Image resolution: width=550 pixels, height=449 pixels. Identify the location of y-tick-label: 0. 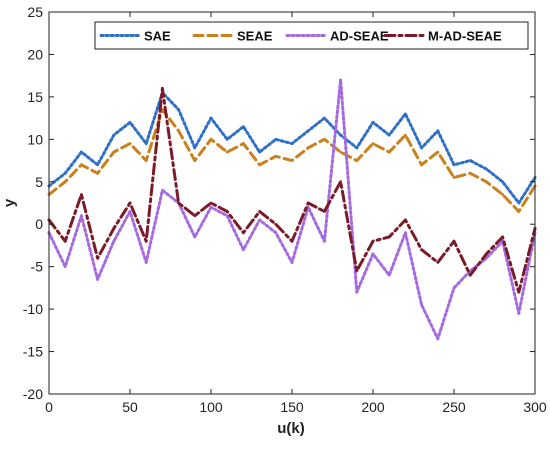
(39, 224).